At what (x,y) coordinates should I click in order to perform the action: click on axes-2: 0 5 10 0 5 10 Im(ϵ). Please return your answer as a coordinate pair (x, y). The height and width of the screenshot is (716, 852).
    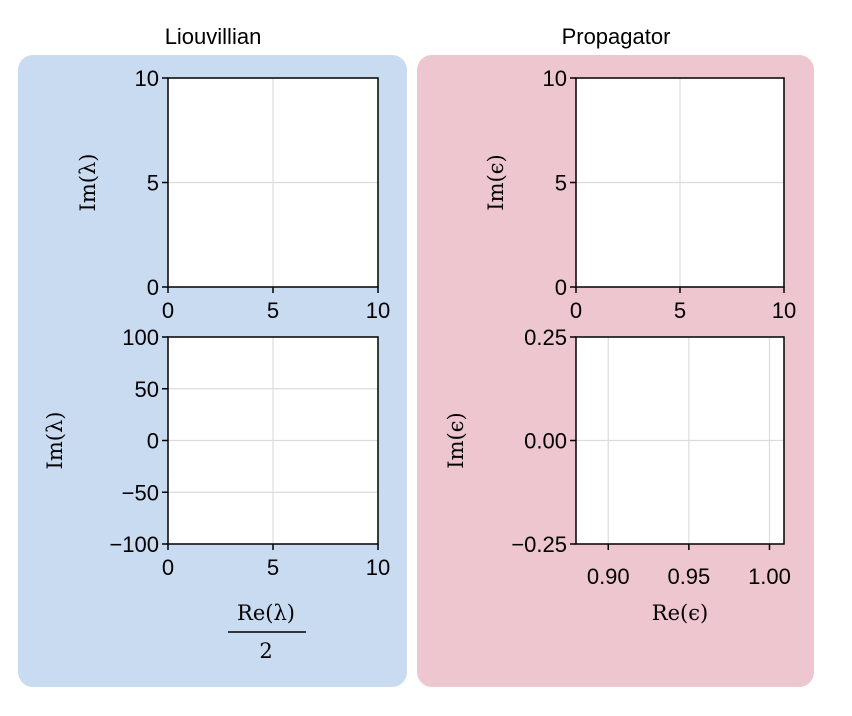
    Looking at the image, I should click on (640, 194).